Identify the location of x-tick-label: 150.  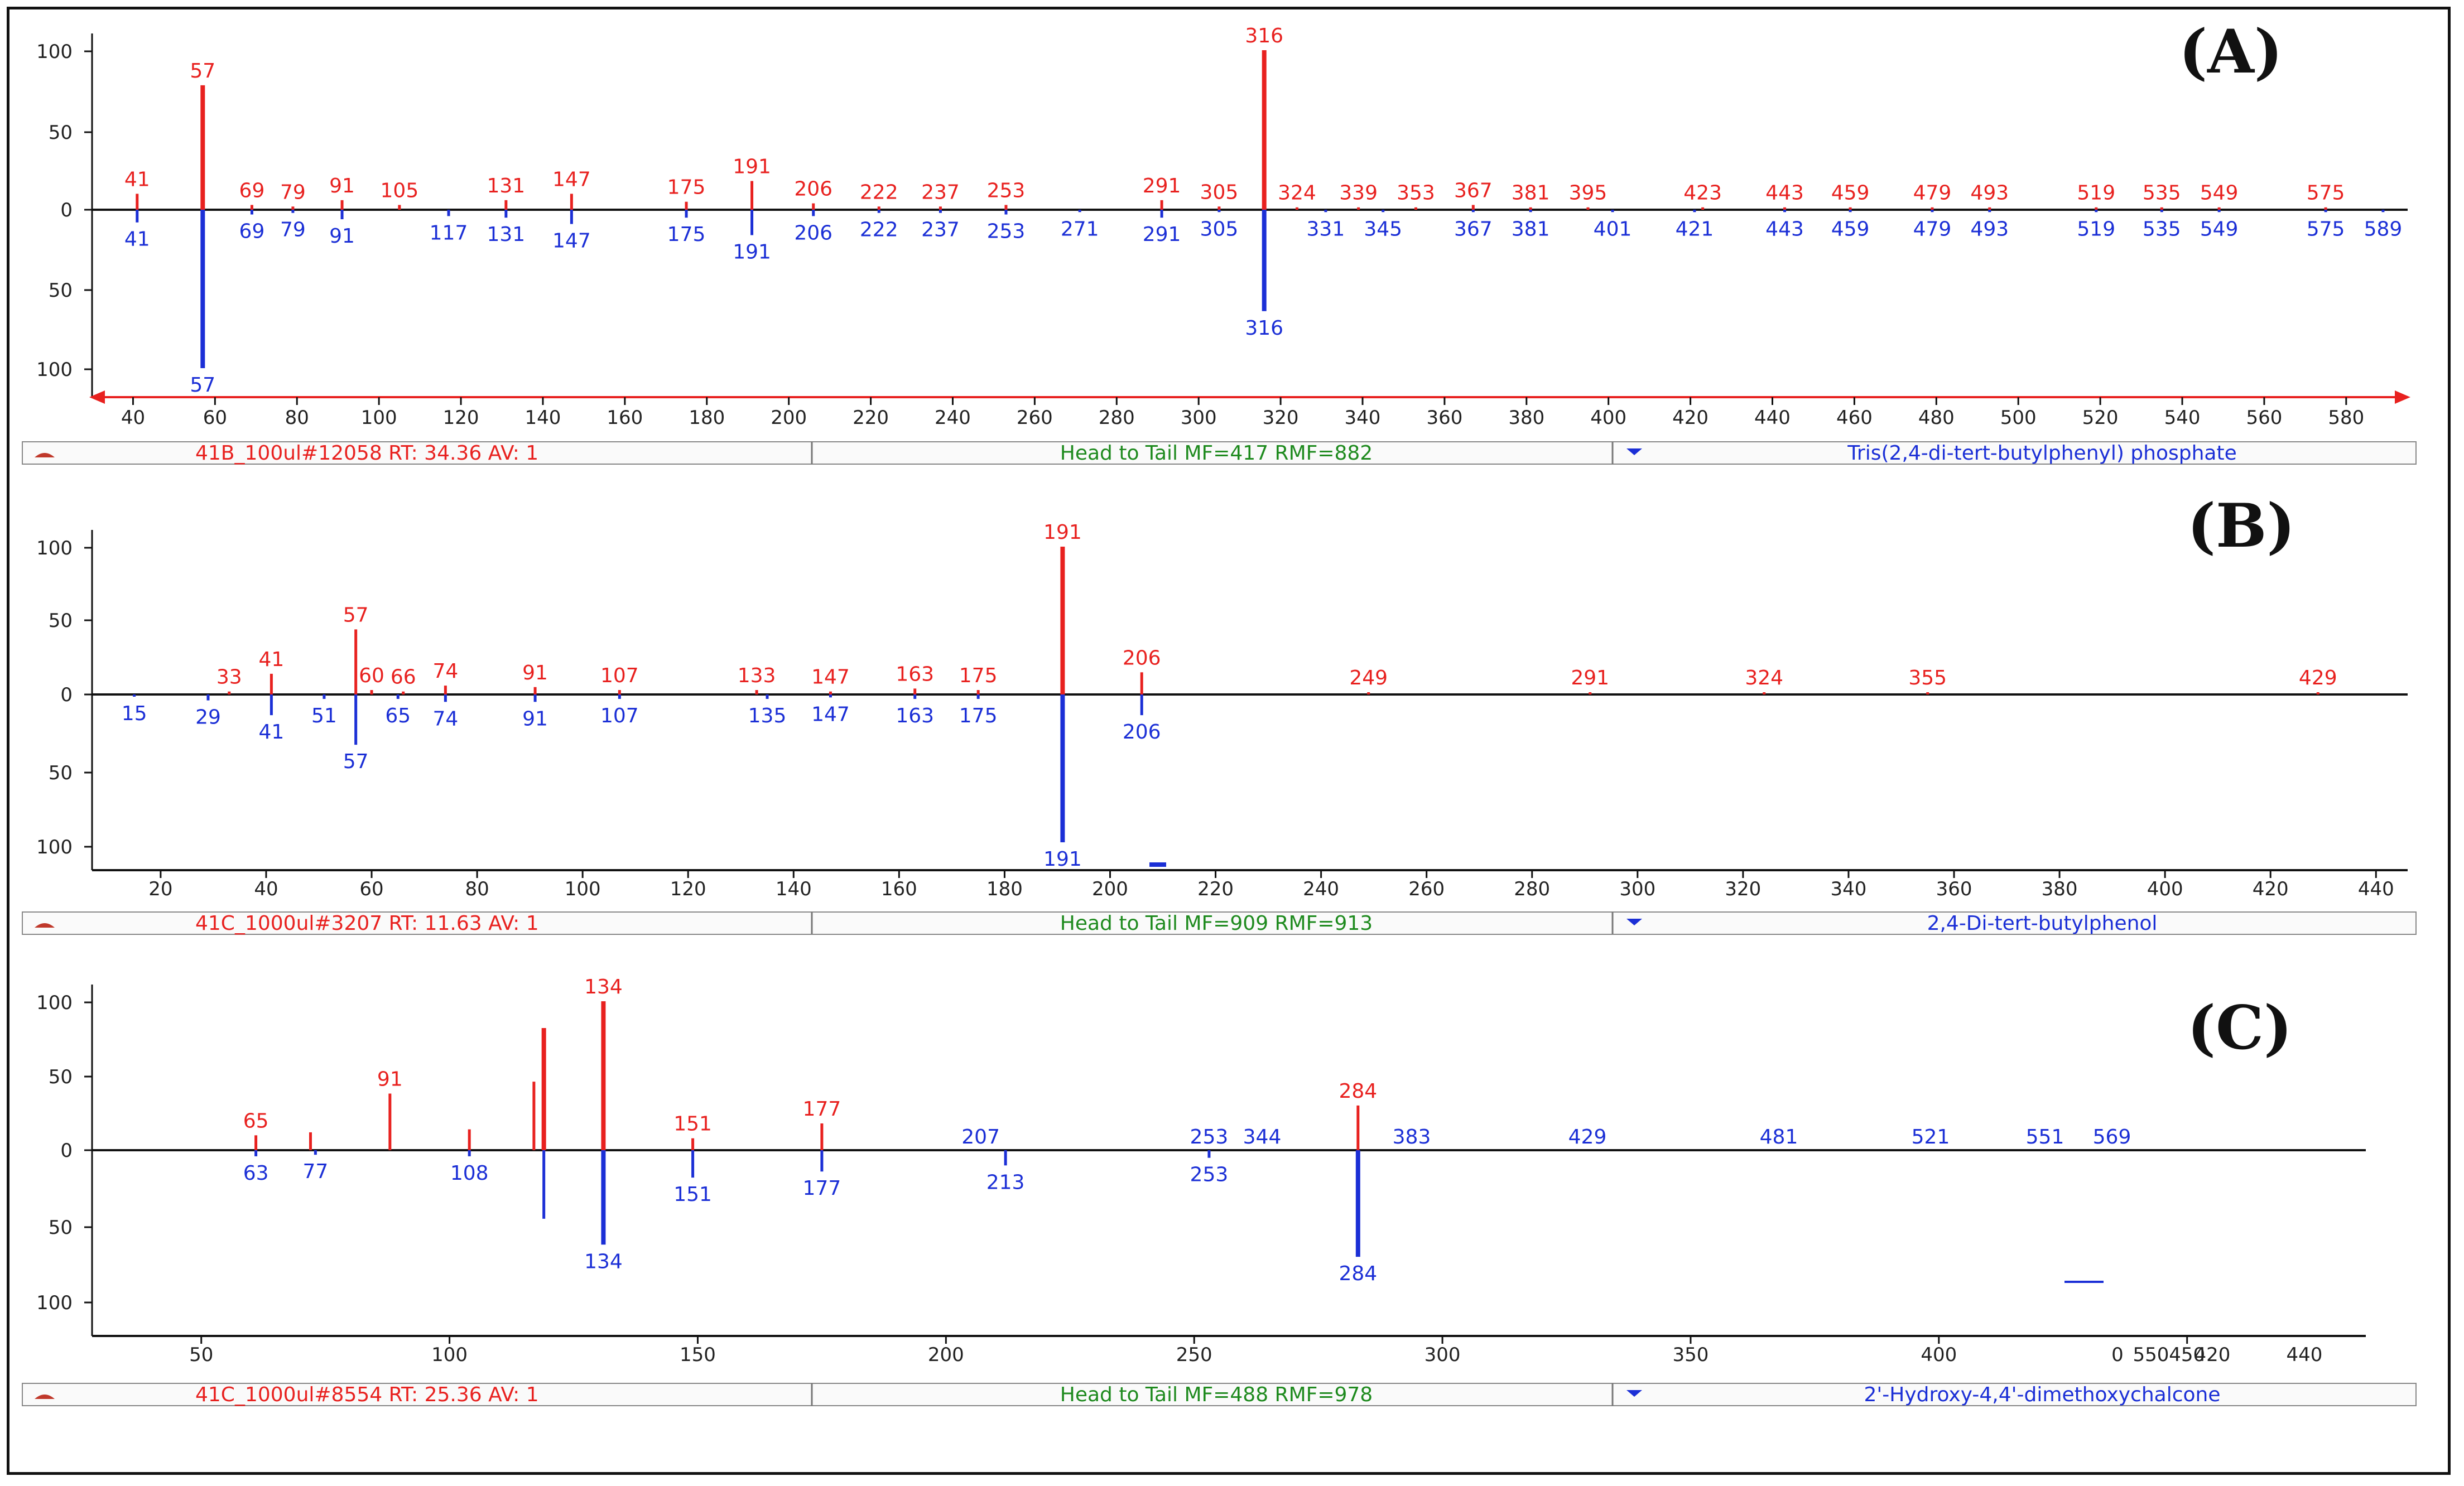
(698, 1355).